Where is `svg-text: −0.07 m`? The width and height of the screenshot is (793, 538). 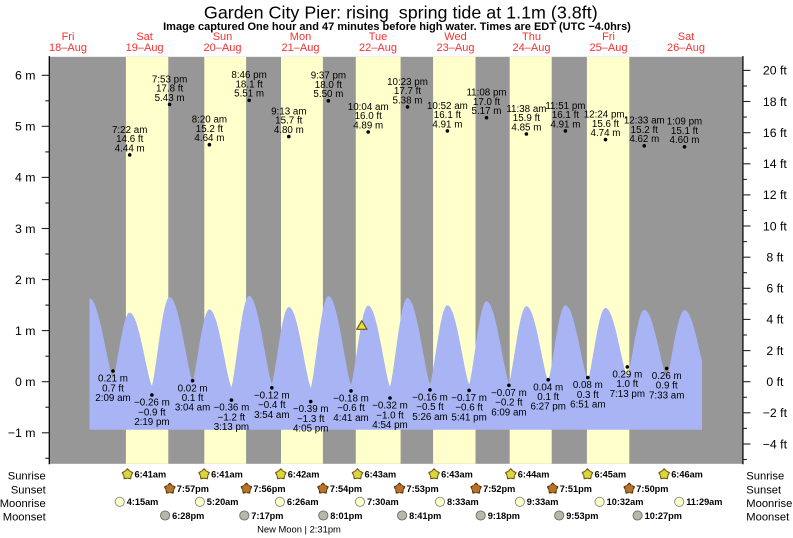
svg-text: −0.07 m is located at coordinates (509, 393).